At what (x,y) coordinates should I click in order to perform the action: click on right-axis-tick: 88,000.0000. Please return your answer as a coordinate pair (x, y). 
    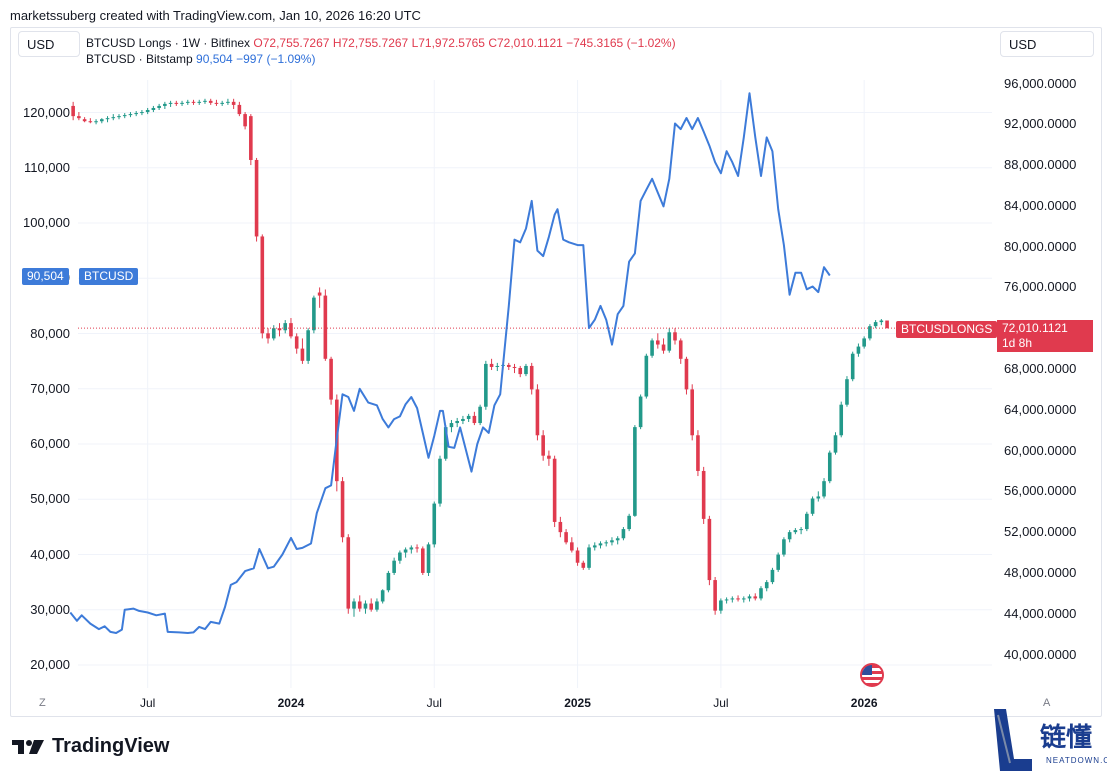
    Looking at the image, I should click on (1040, 165).